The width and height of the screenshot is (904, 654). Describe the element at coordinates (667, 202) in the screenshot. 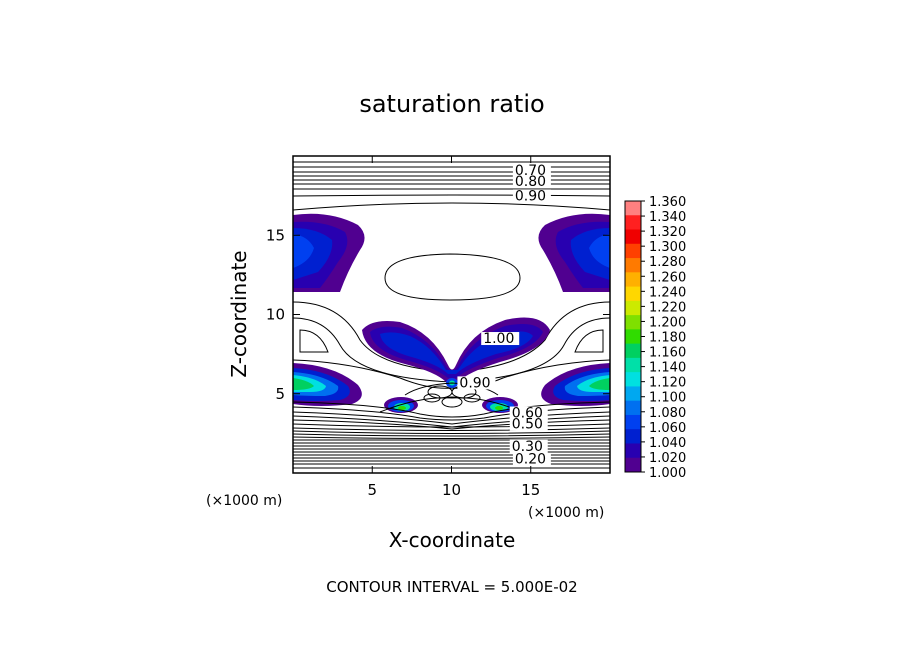

I see `colorbar-label: 1.360` at that location.